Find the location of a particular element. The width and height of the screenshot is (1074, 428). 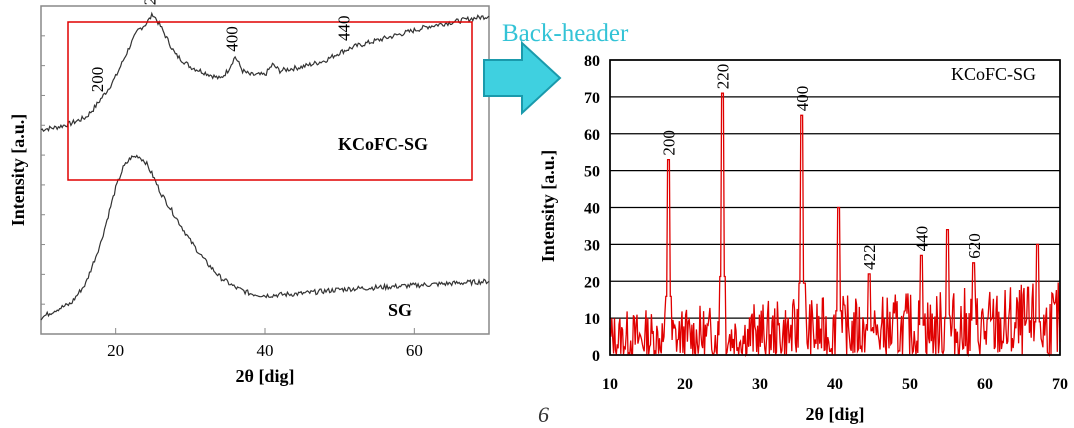

left-y-ticks is located at coordinates (43, 170).